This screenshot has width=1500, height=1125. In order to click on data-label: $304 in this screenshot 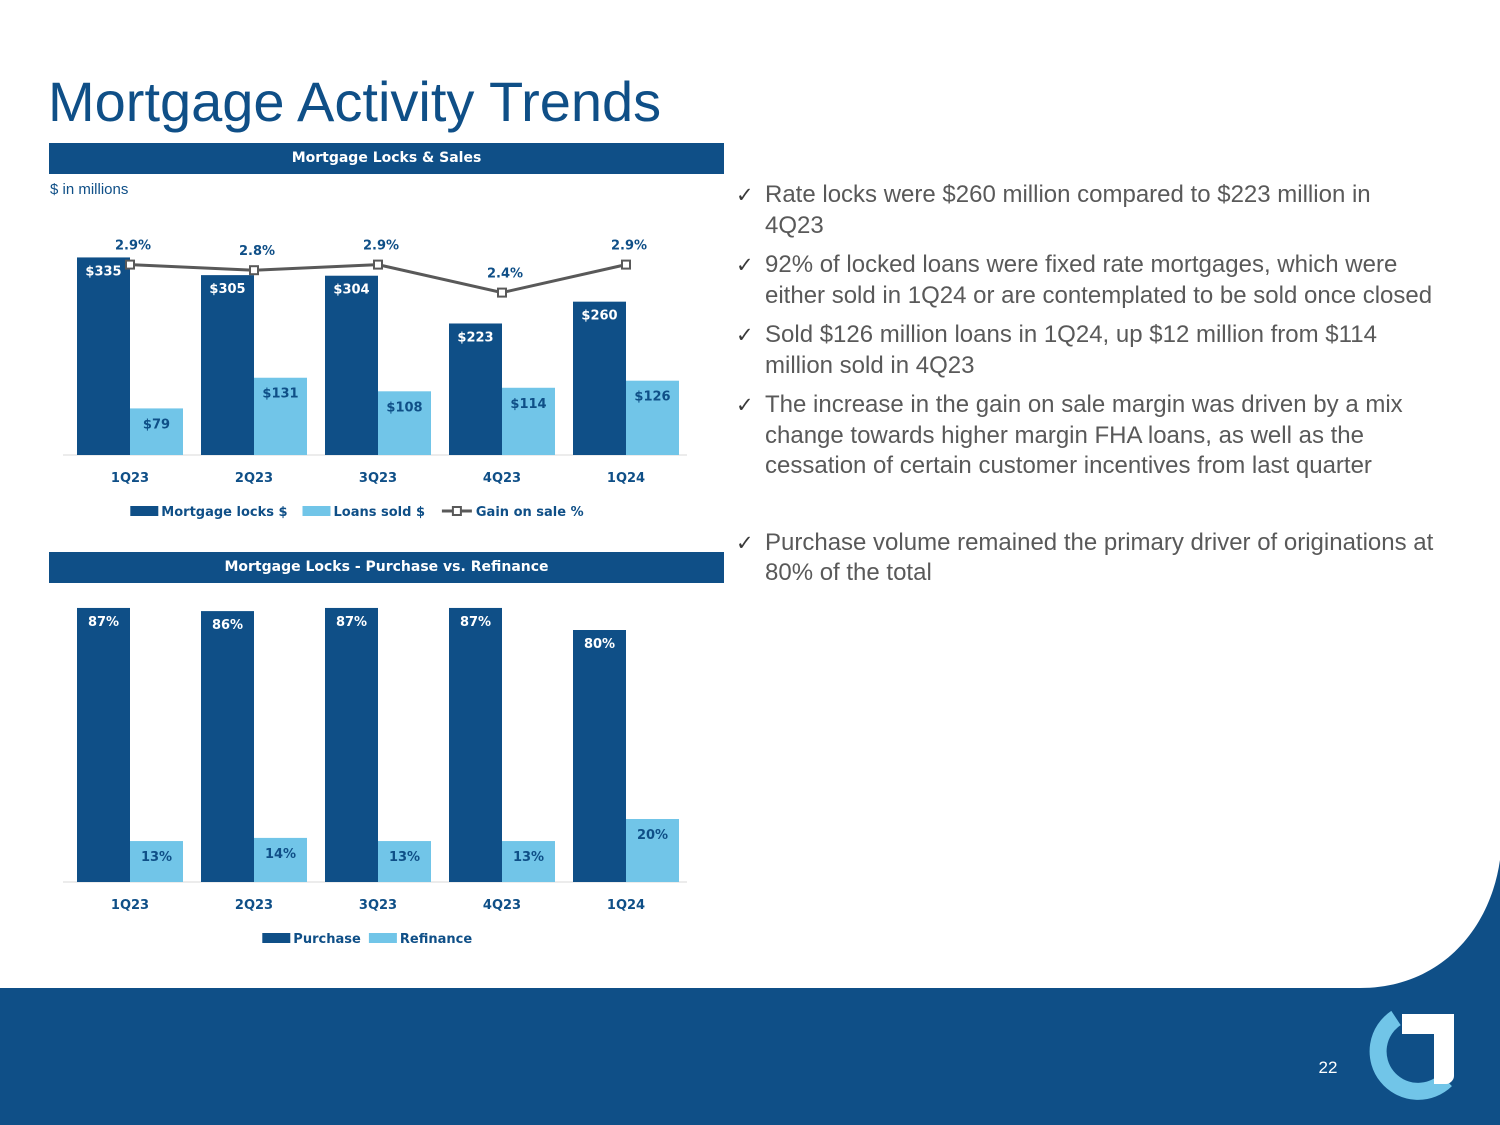, I will do `click(351, 290)`.